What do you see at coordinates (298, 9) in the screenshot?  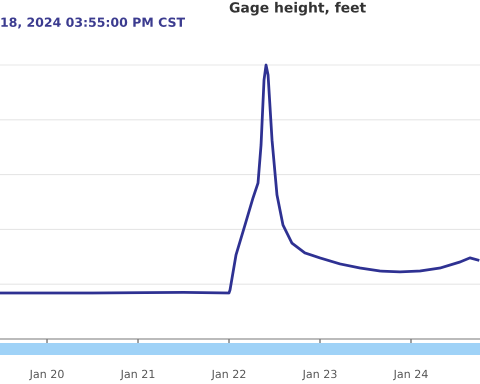 I see `chart-title: Gage height, feet` at bounding box center [298, 9].